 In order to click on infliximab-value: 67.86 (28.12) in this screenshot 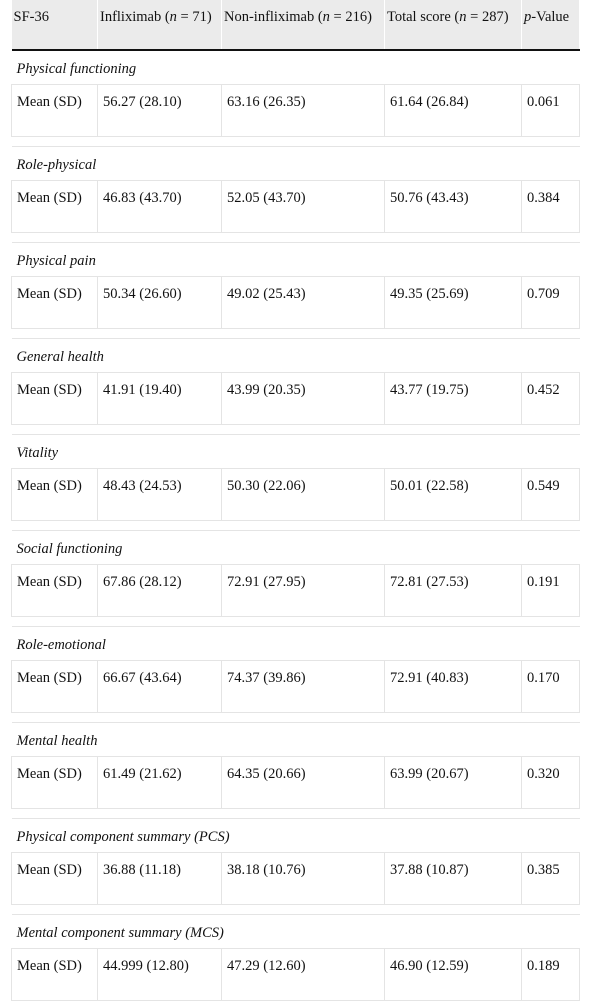, I will do `click(159, 590)`.